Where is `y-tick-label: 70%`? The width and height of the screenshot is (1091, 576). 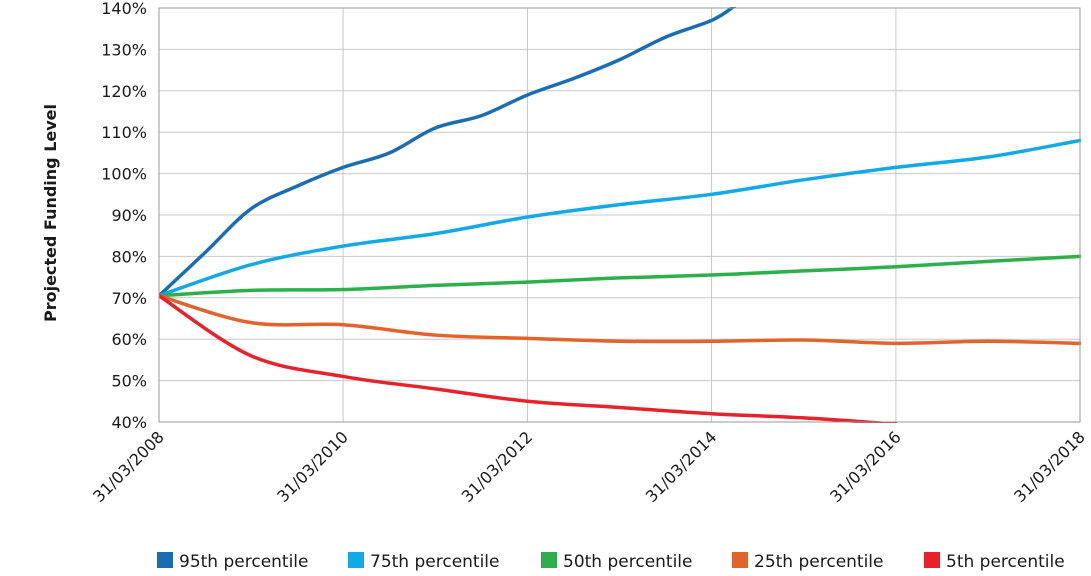 y-tick-label: 70% is located at coordinates (129, 298).